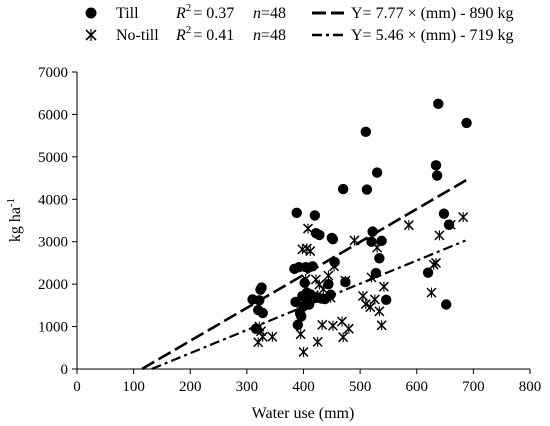  Describe the element at coordinates (14, 220) in the screenshot. I see `y-axis-label: kg ha-1` at that location.